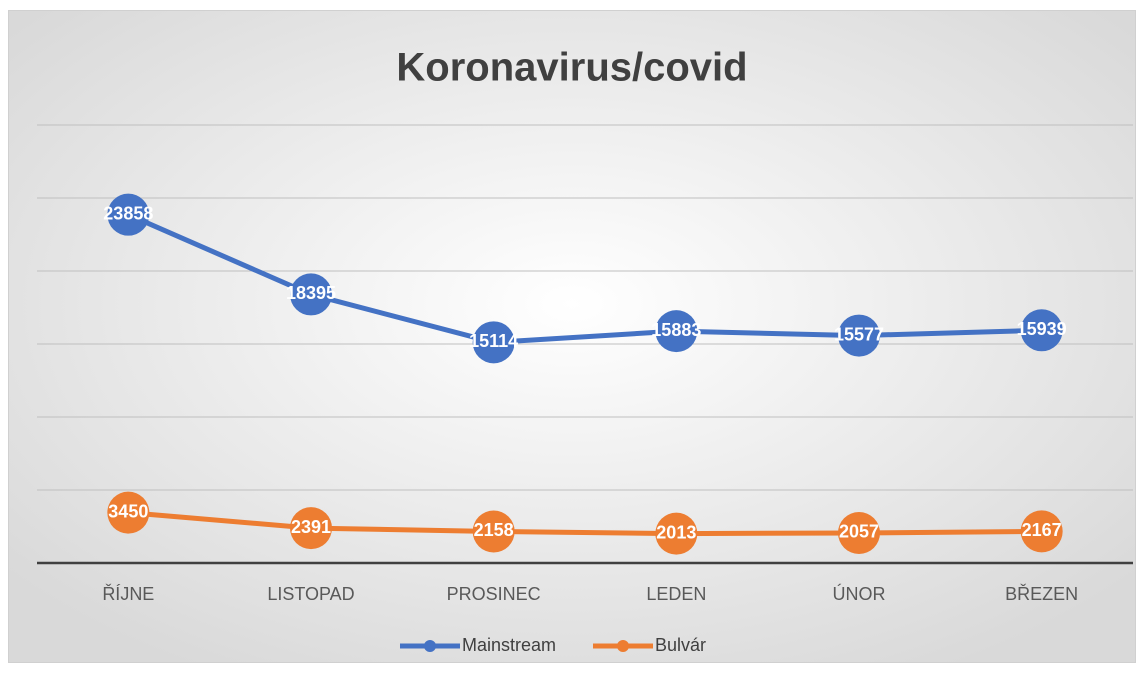 This screenshot has height=677, width=1146. Describe the element at coordinates (310, 594) in the screenshot. I see `x-tick-label: LISTOPAD` at that location.